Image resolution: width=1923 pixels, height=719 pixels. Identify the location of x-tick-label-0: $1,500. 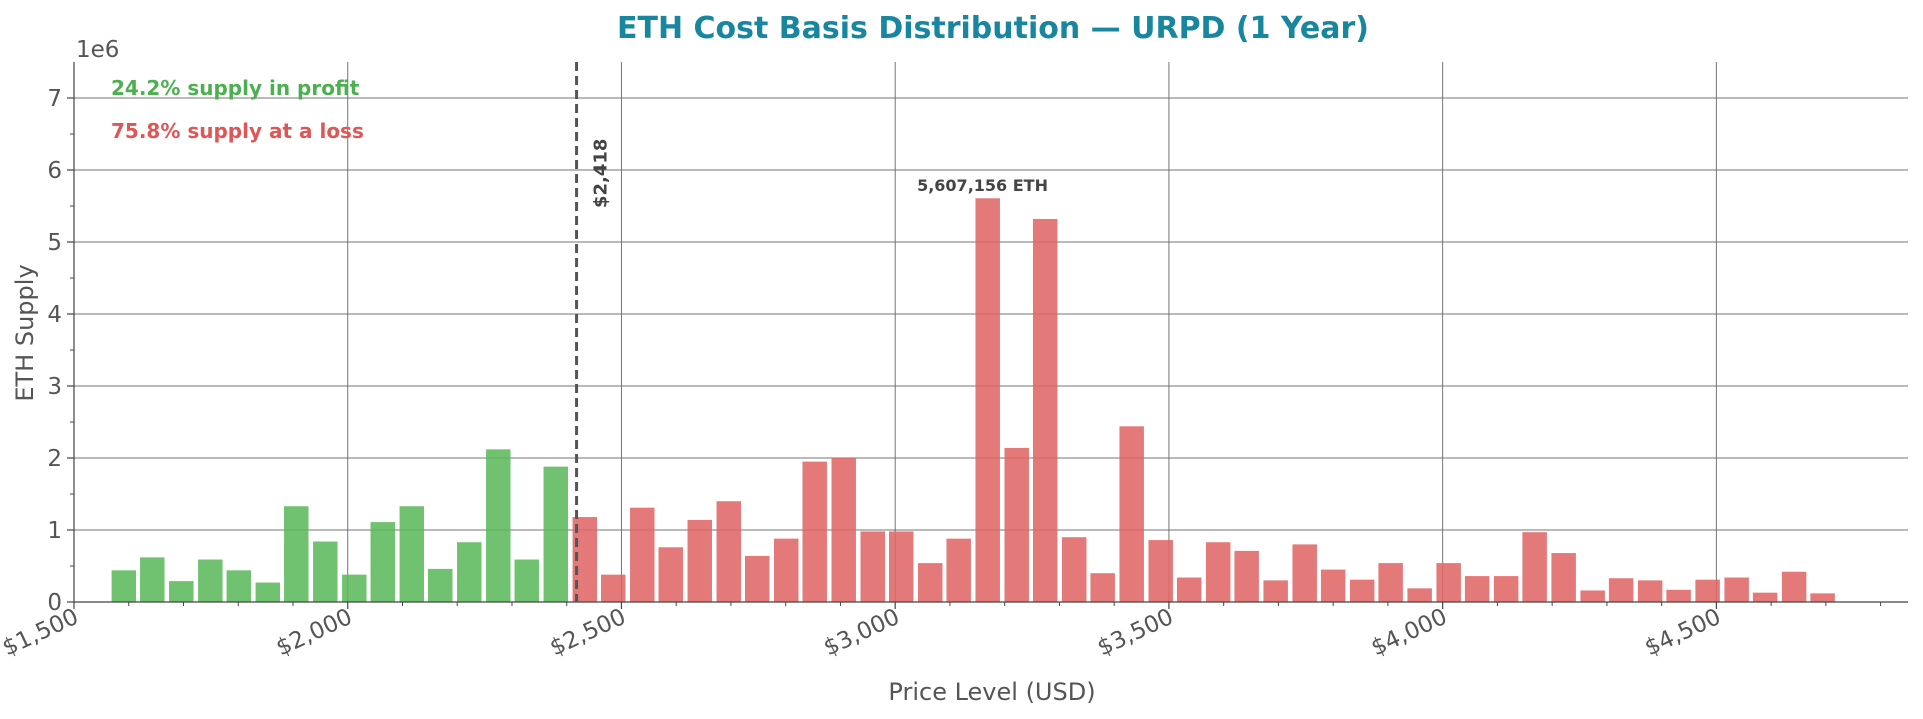
(41, 633).